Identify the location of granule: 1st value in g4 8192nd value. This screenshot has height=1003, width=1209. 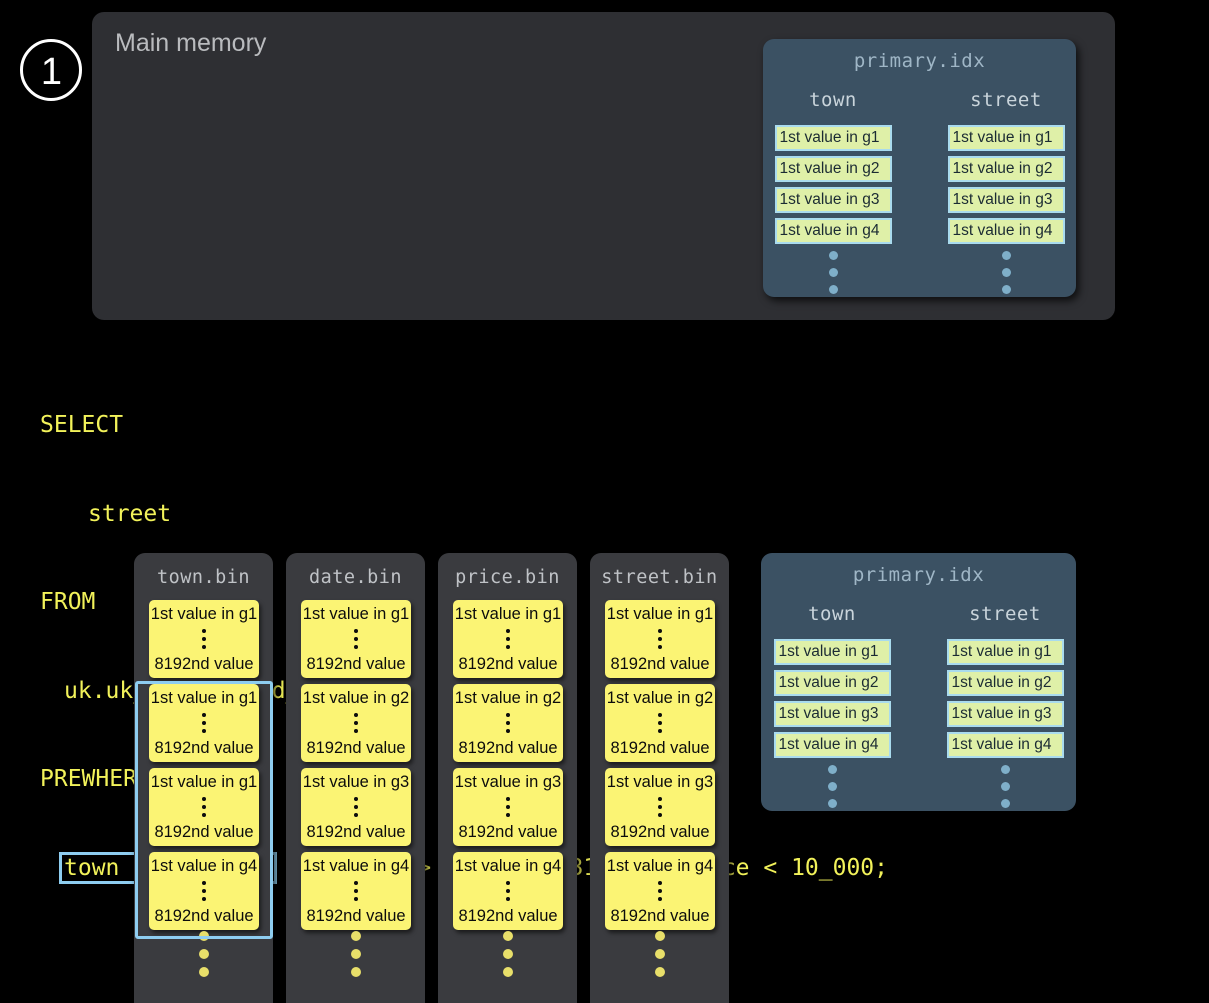
(356, 891).